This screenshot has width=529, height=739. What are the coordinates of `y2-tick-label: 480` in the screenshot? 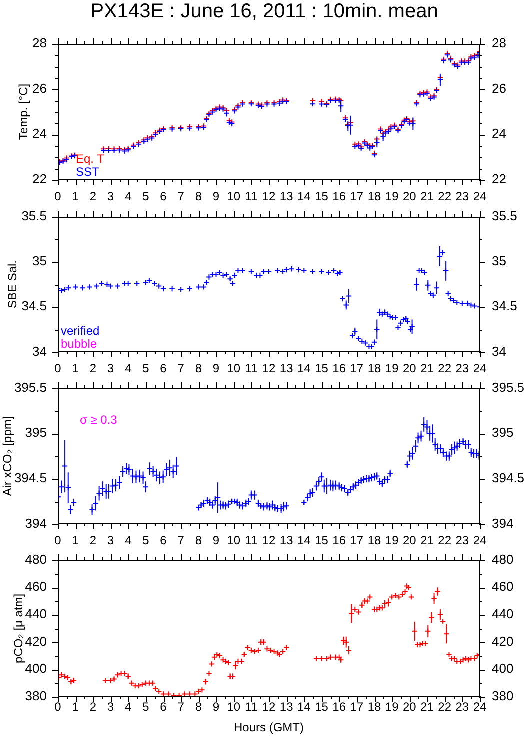 It's located at (503, 559).